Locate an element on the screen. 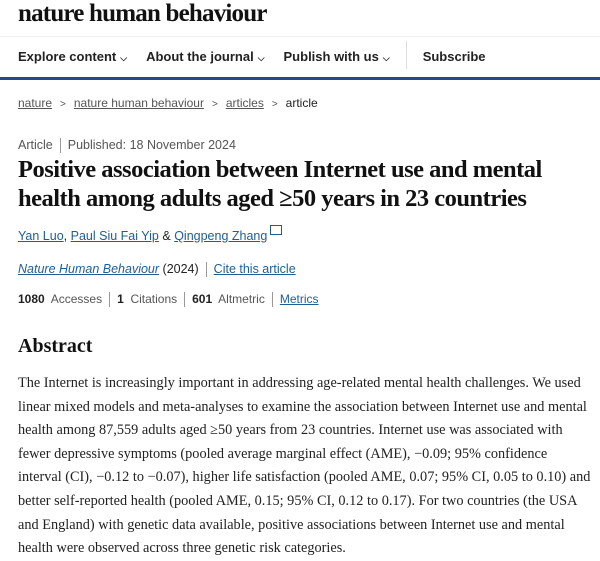 The height and width of the screenshot is (561, 600). metrics-link: Metrics is located at coordinates (299, 299).